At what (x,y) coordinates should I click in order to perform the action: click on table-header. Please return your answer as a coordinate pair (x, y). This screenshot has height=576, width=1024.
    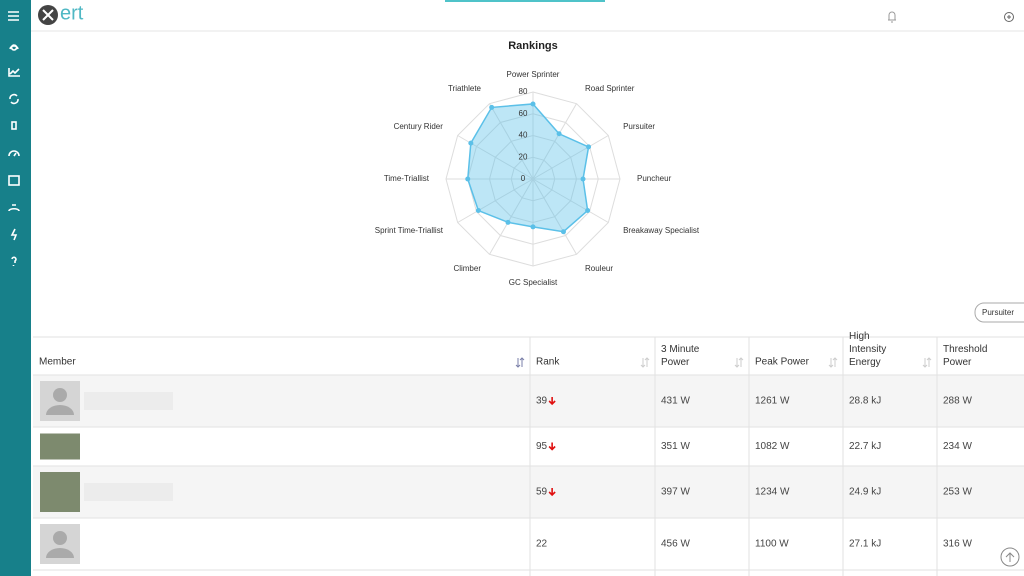
    Looking at the image, I should click on (528, 356).